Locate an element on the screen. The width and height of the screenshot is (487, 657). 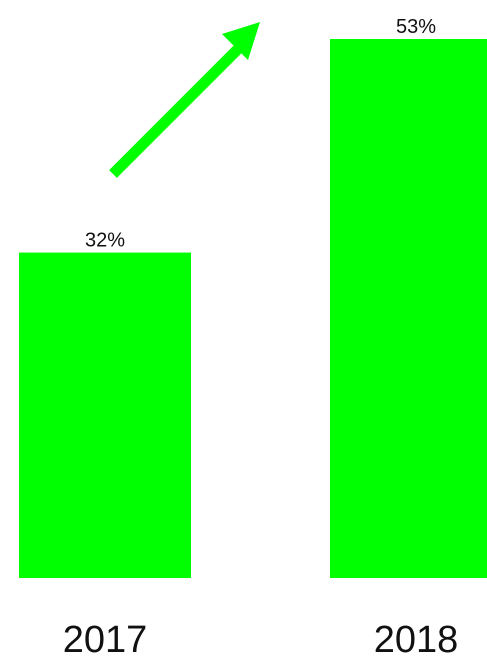
value-label-2017: 32% is located at coordinates (105, 241).